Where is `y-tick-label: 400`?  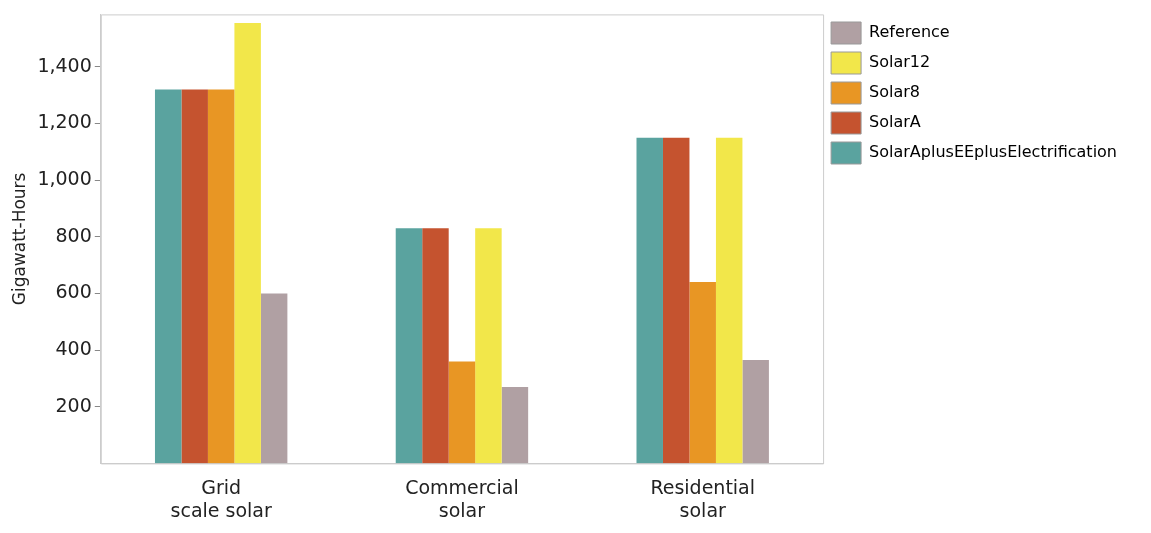 y-tick-label: 400 is located at coordinates (73, 348).